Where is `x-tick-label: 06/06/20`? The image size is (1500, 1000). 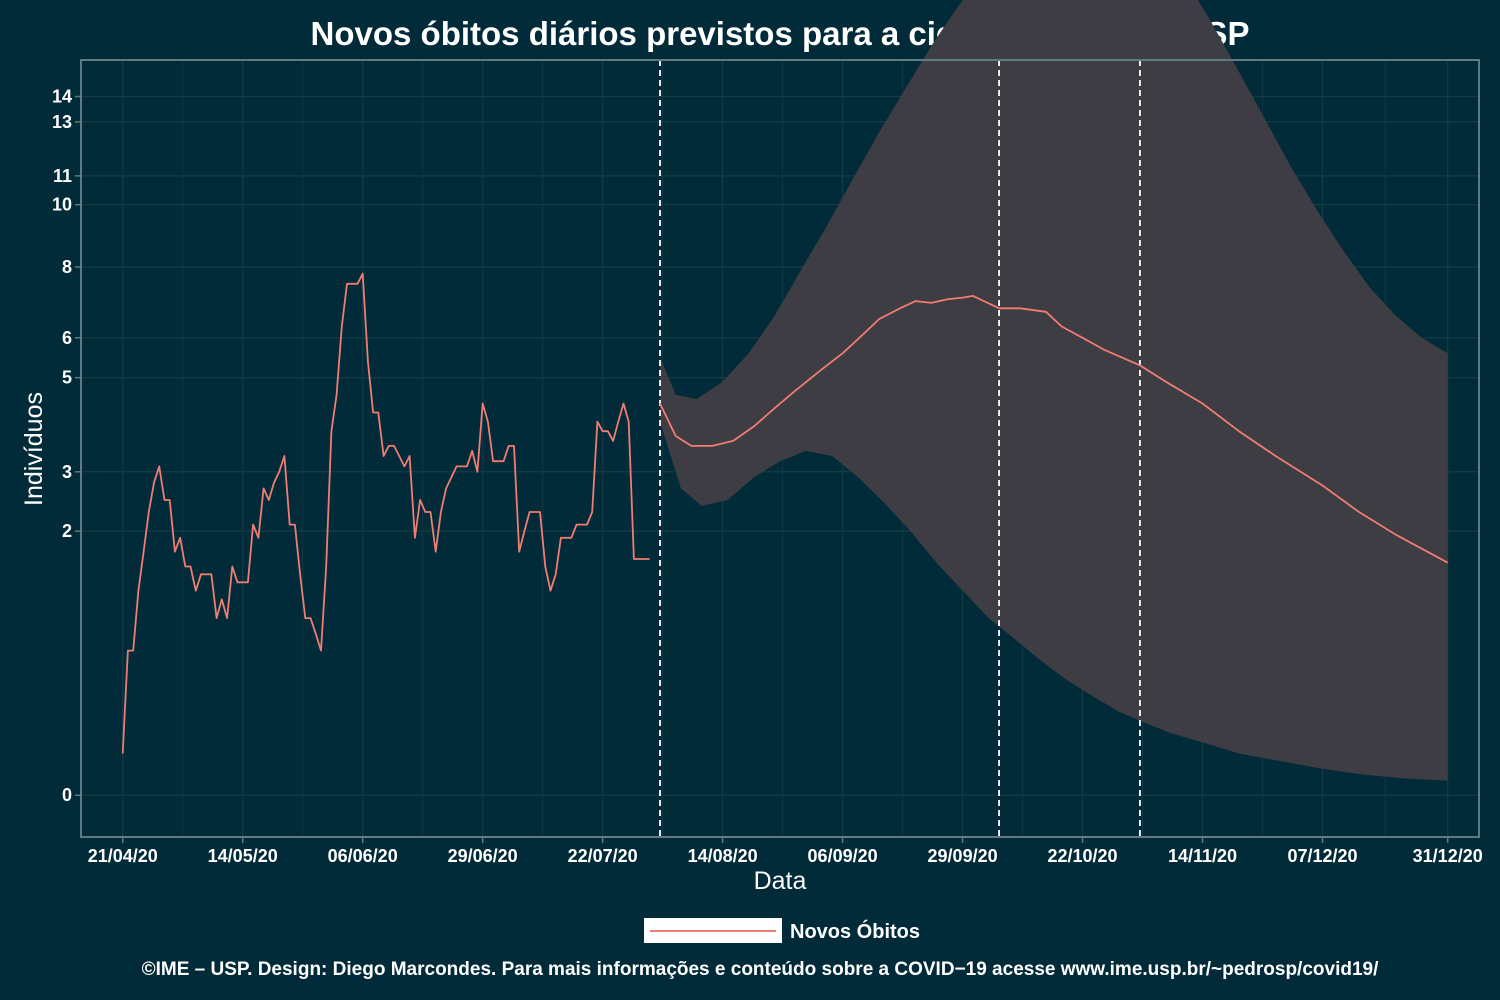 x-tick-label: 06/06/20 is located at coordinates (363, 856).